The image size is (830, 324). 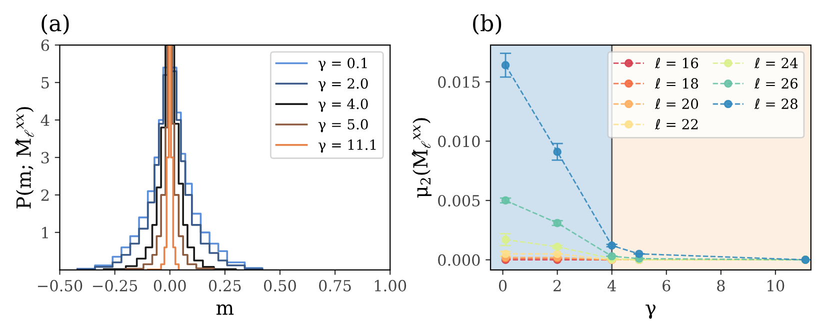 What do you see at coordinates (335, 286) in the screenshot?
I see `x-tick-label: 0.75` at bounding box center [335, 286].